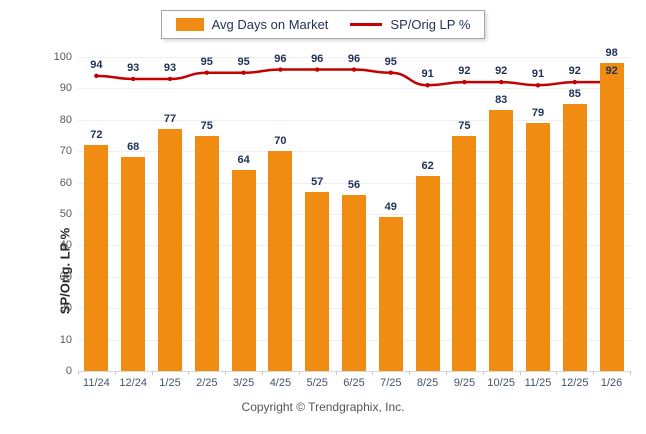 The height and width of the screenshot is (434, 646). Describe the element at coordinates (280, 383) in the screenshot. I see `x-axis-category-label: 4/25` at that location.